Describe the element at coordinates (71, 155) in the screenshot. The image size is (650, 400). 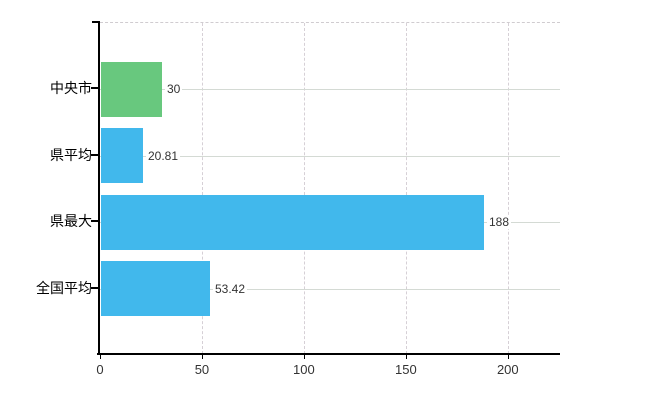
I see `category-label: 県平均` at that location.